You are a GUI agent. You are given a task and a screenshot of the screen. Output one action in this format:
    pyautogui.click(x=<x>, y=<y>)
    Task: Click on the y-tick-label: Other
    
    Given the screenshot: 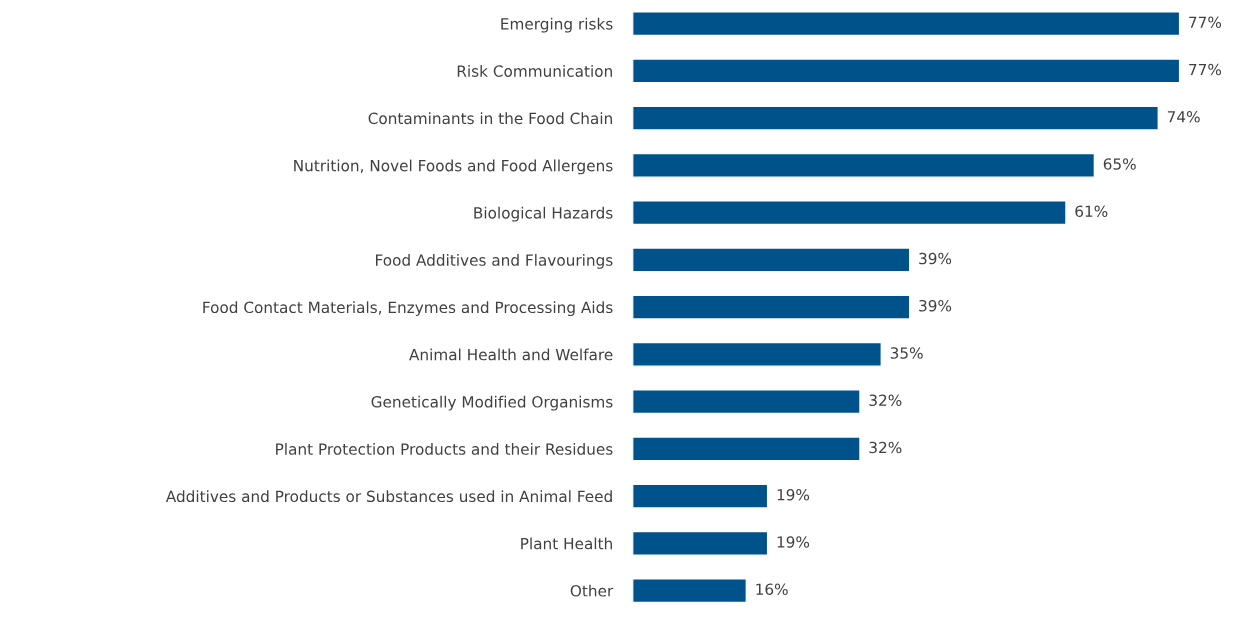 What is the action you would take?
    pyautogui.click(x=592, y=590)
    